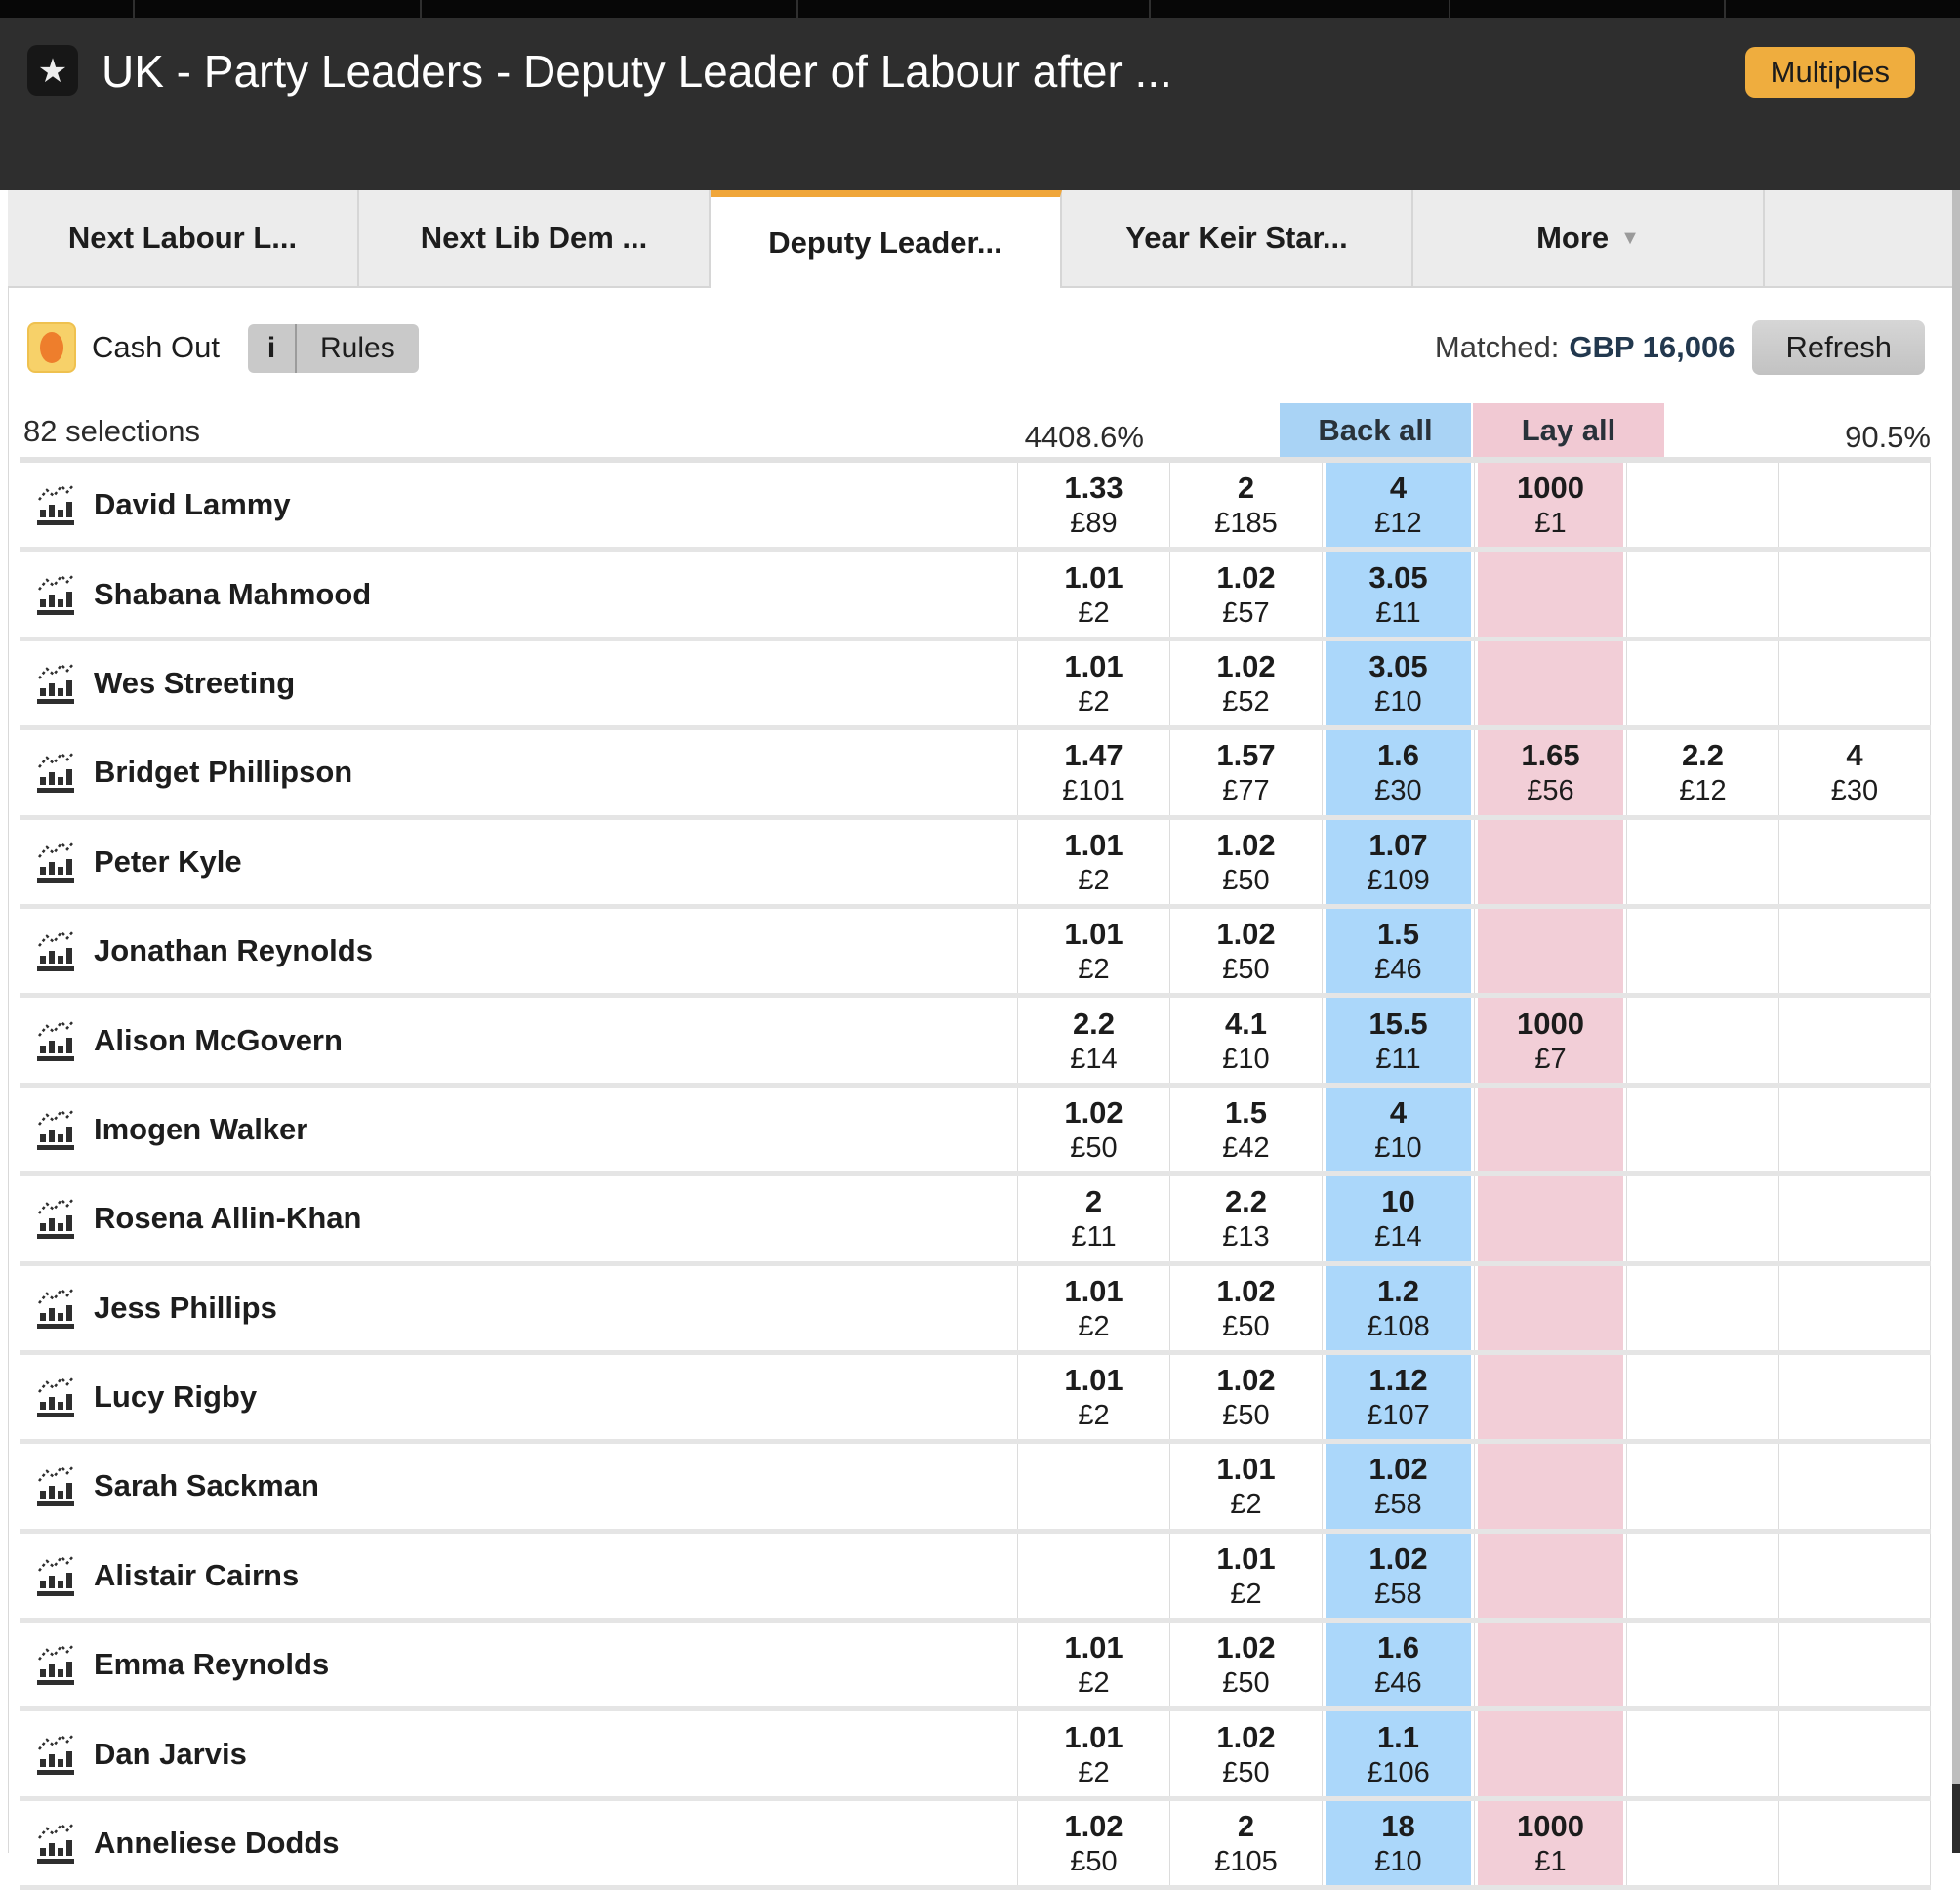 This screenshot has height=1890, width=1960. I want to click on runner-name-cell: Lucy Rigby, so click(519, 1397).